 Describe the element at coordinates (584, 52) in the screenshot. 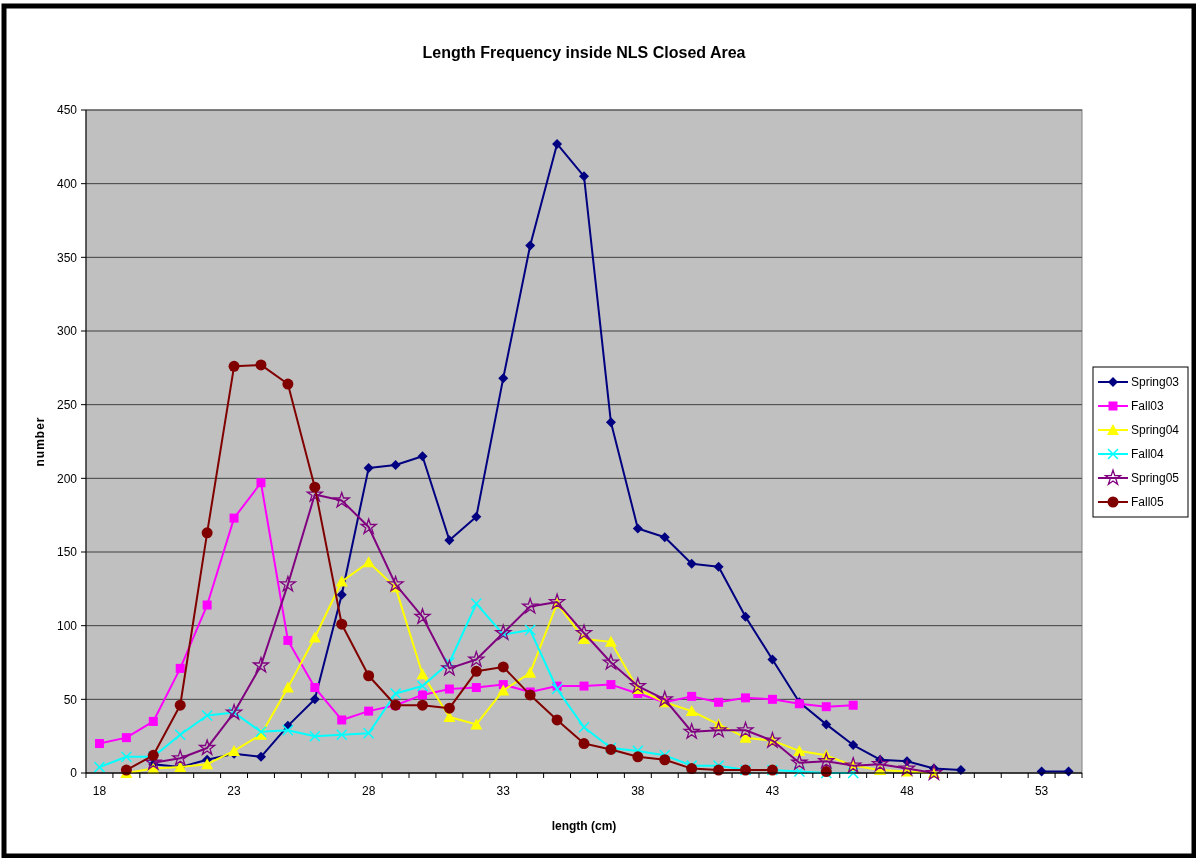

I see `chart-title: Length Frequency inside NLS Closed Area` at that location.